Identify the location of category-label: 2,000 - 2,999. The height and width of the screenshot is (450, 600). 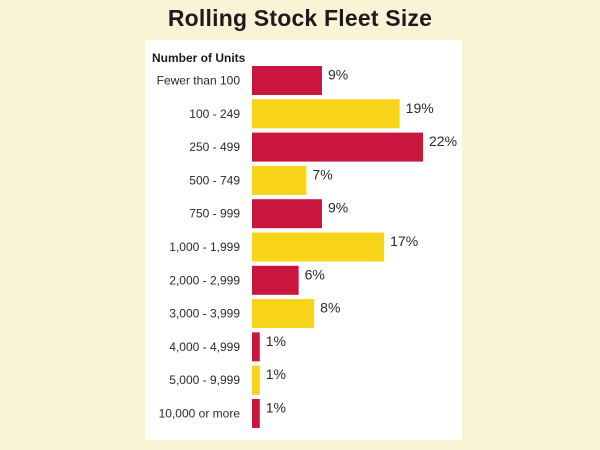
(204, 280).